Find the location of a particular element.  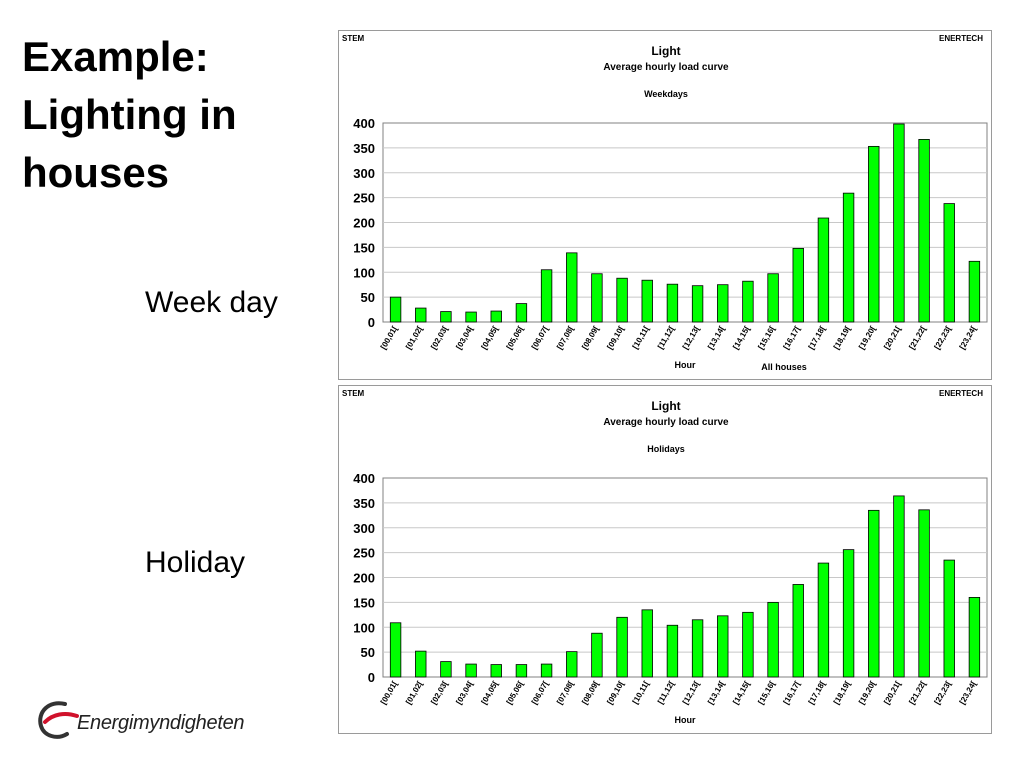

slide-title-line-2: Lighting in is located at coordinates (129, 114).